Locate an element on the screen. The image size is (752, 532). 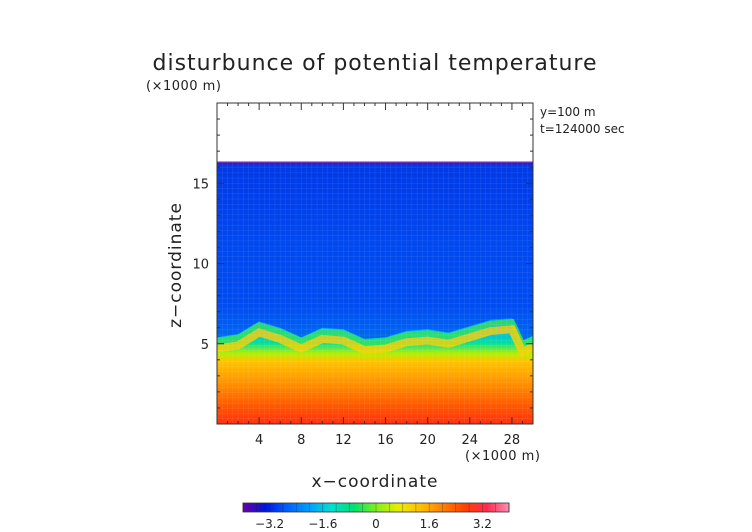
colorbar-tick-label: −3.2 is located at coordinates (269, 524).